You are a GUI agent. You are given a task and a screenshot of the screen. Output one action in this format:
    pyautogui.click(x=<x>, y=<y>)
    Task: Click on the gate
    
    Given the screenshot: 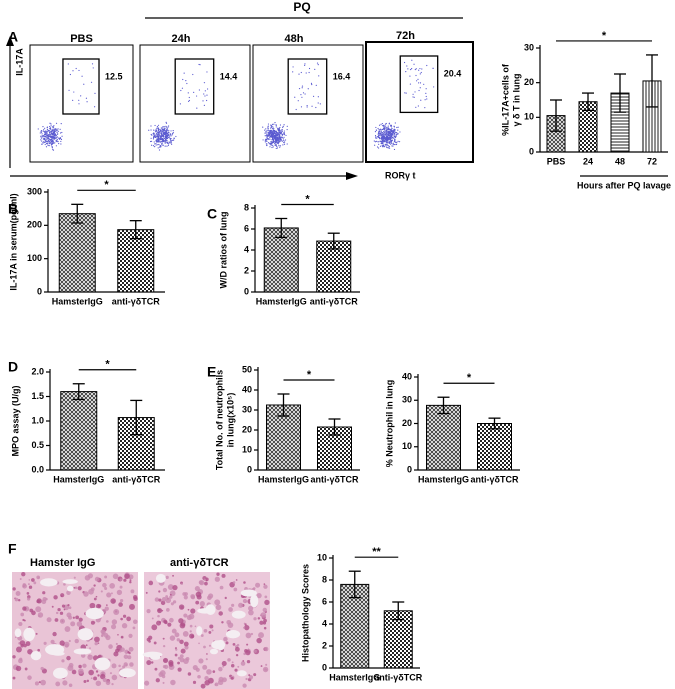 What is the action you would take?
    pyautogui.click(x=81, y=86)
    